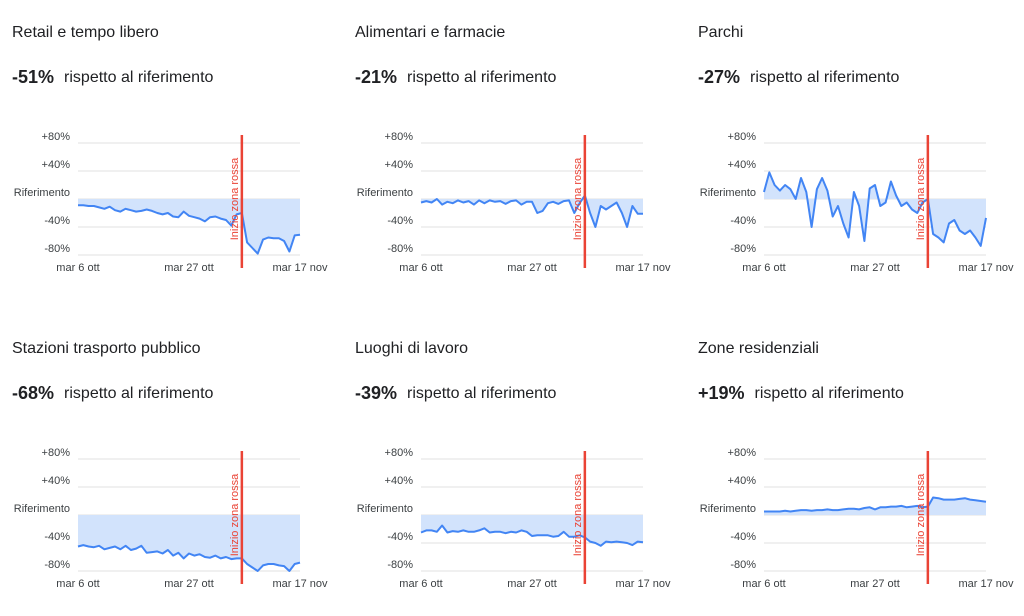  I want to click on headline: +19% rispetto al riferimento, so click(801, 393).